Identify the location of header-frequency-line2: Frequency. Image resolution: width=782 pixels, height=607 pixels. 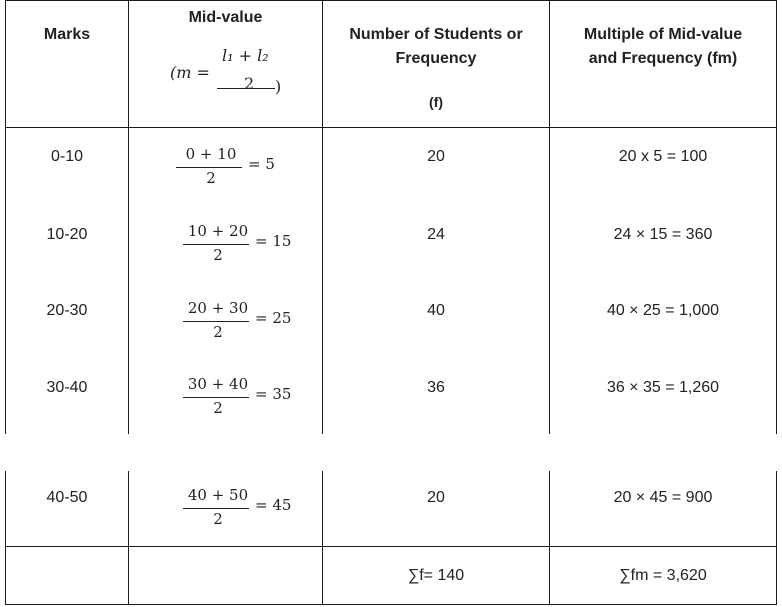
(436, 58).